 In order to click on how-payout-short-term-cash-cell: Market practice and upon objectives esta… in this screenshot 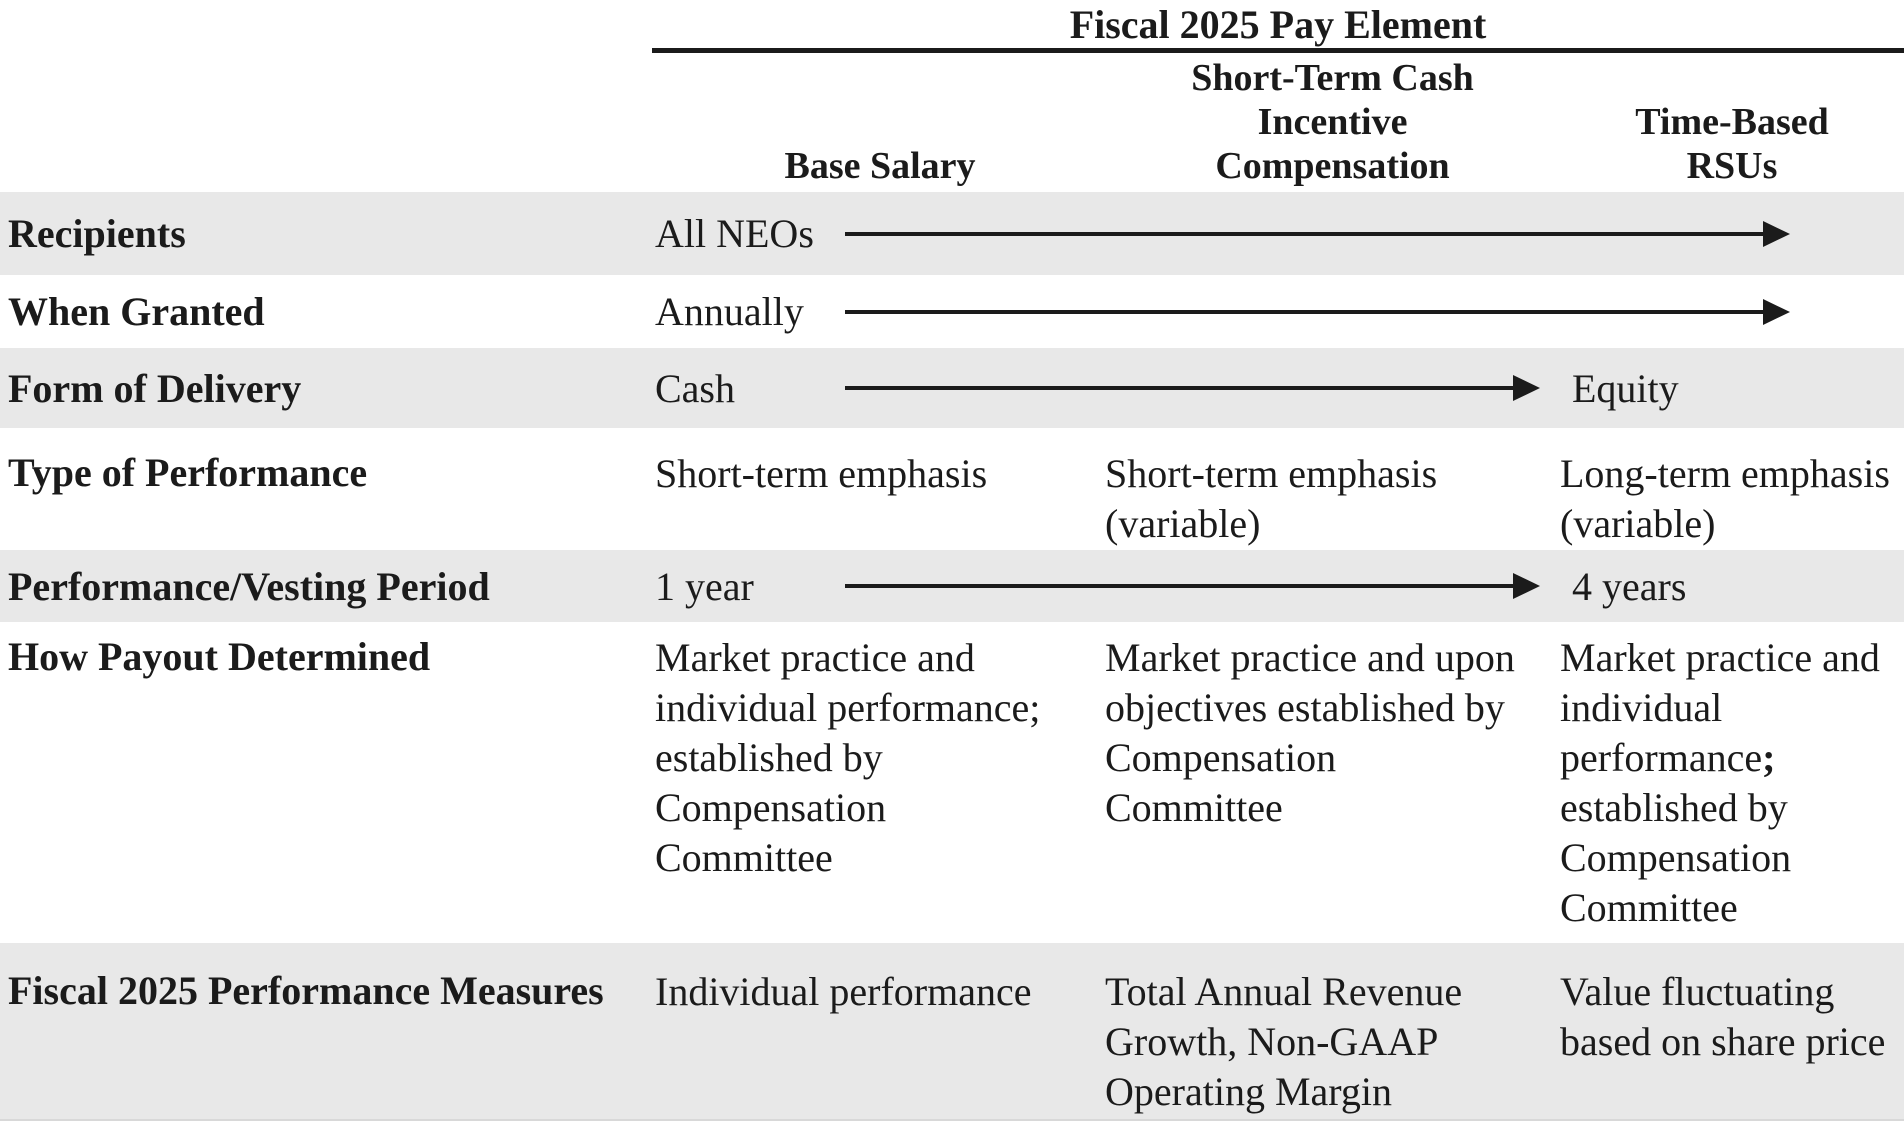, I will do `click(1310, 732)`.